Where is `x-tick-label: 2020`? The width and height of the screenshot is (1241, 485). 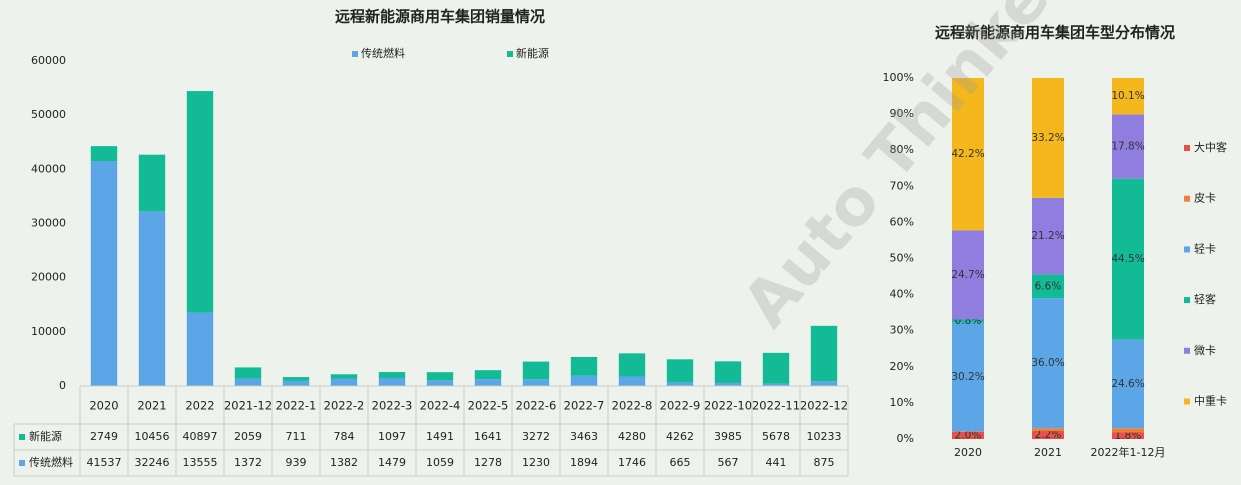
x-tick-label: 2020 is located at coordinates (968, 452).